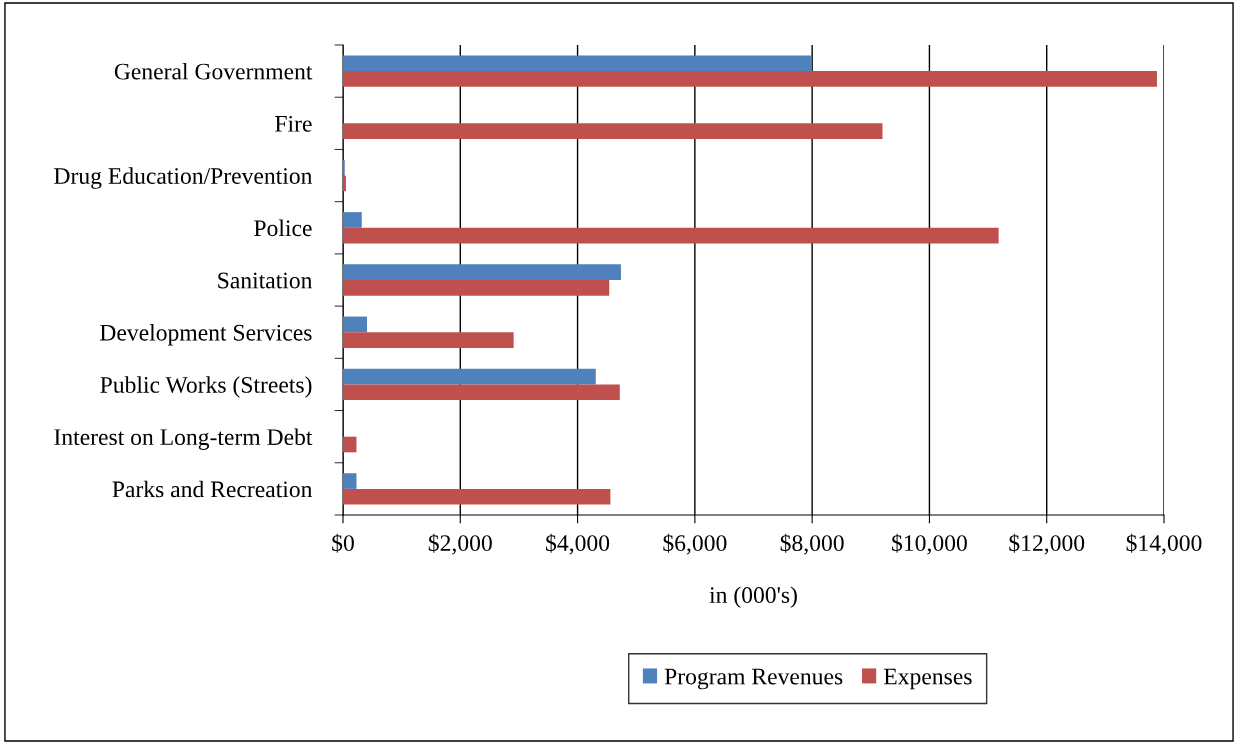 This screenshot has width=1238, height=744. I want to click on y-tick-label: Sanitation, so click(265, 280).